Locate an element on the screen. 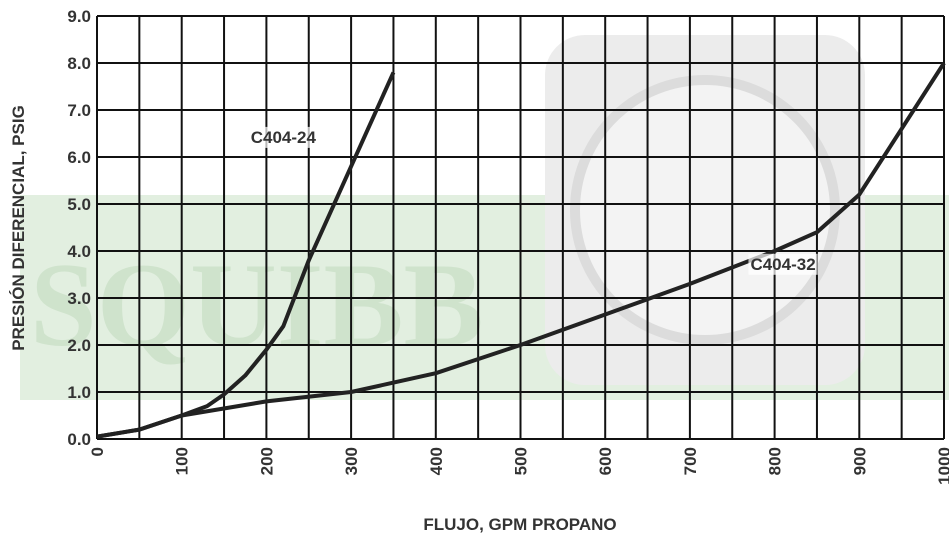 This screenshot has width=949, height=538. x-tick-label: 400 is located at coordinates (436, 461).